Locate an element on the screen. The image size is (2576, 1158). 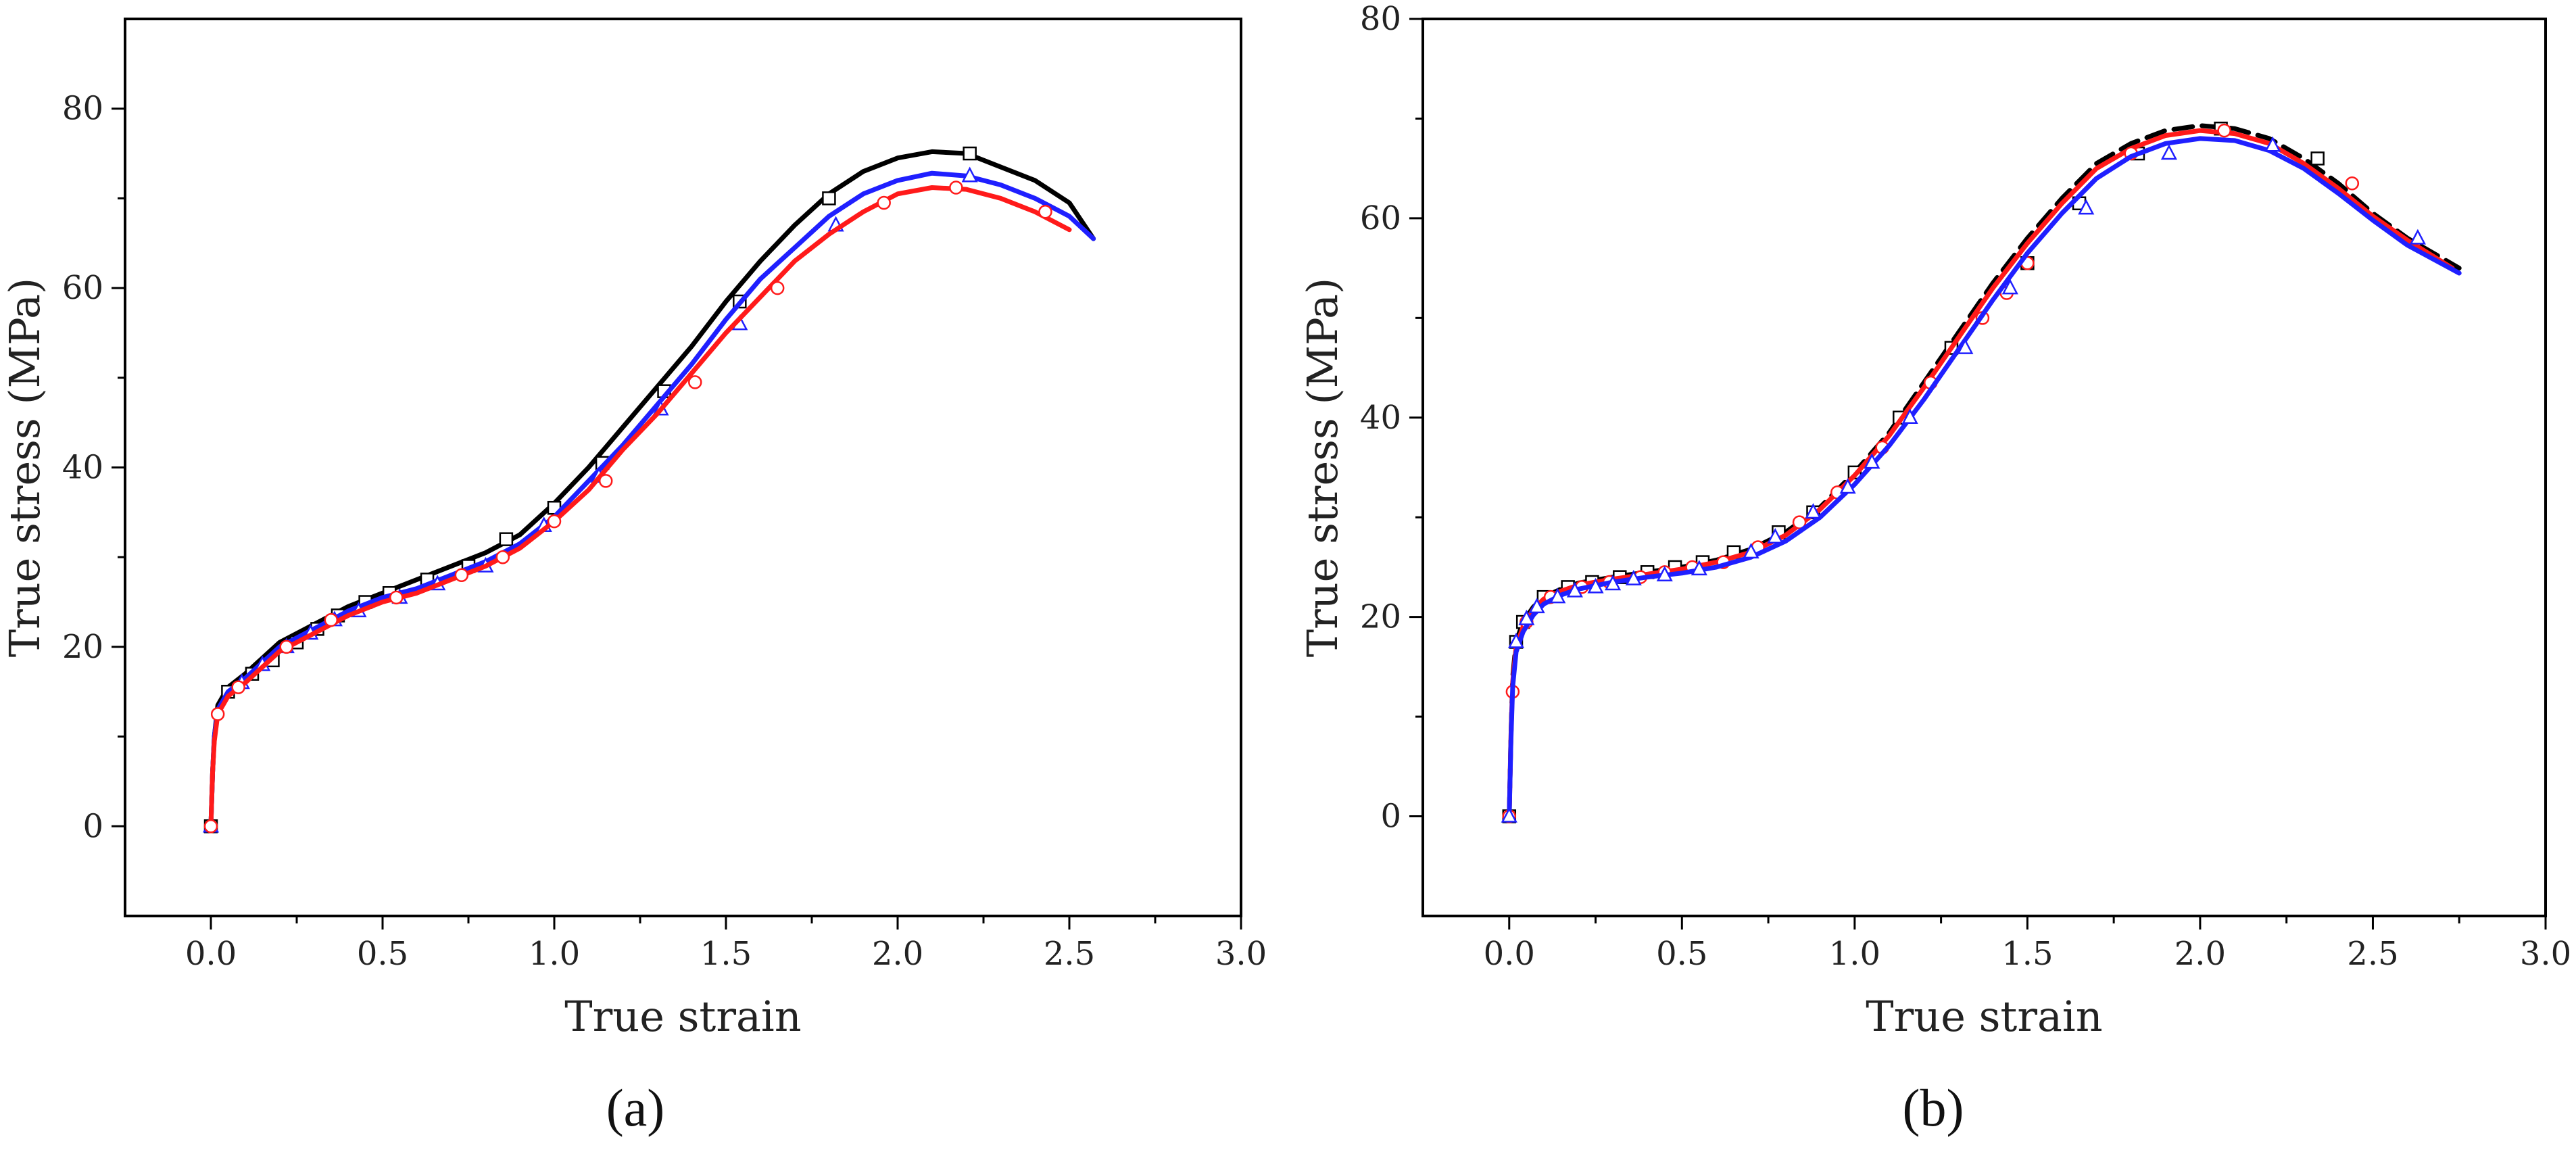
panel-label: (a) is located at coordinates (635, 1107).